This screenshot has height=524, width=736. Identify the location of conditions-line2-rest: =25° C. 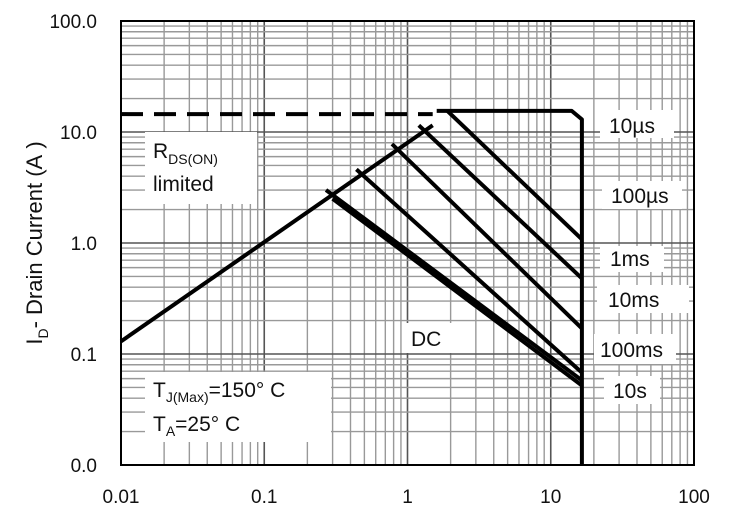
(207, 424).